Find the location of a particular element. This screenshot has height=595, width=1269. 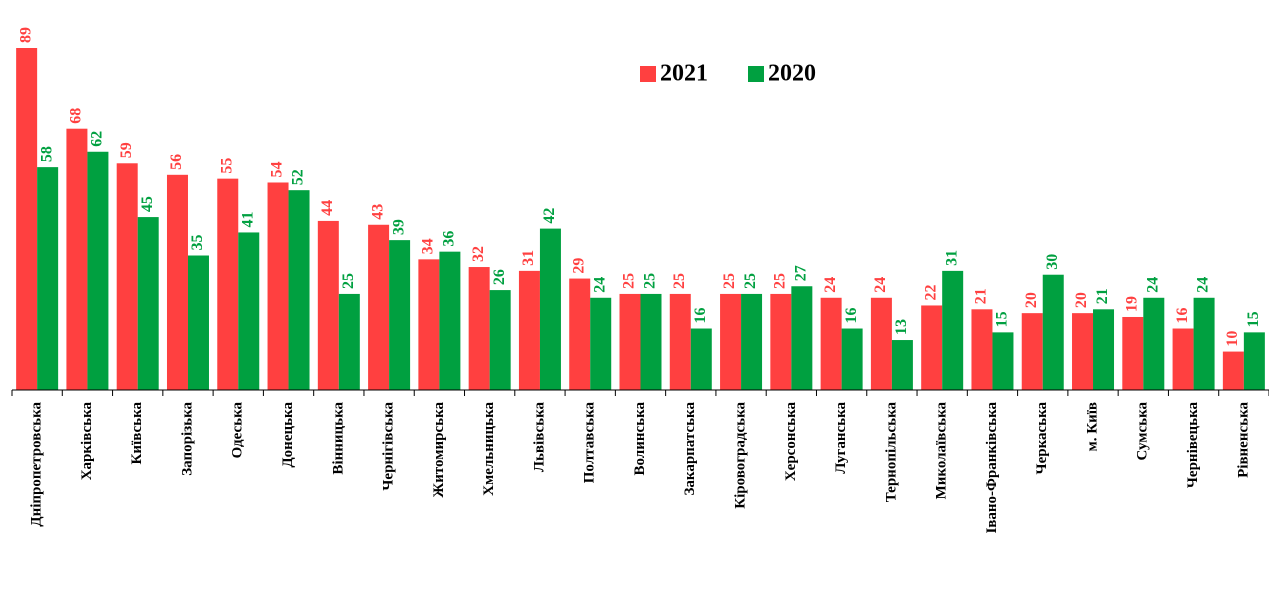

x-tick-label: Одеська is located at coordinates (238, 430).